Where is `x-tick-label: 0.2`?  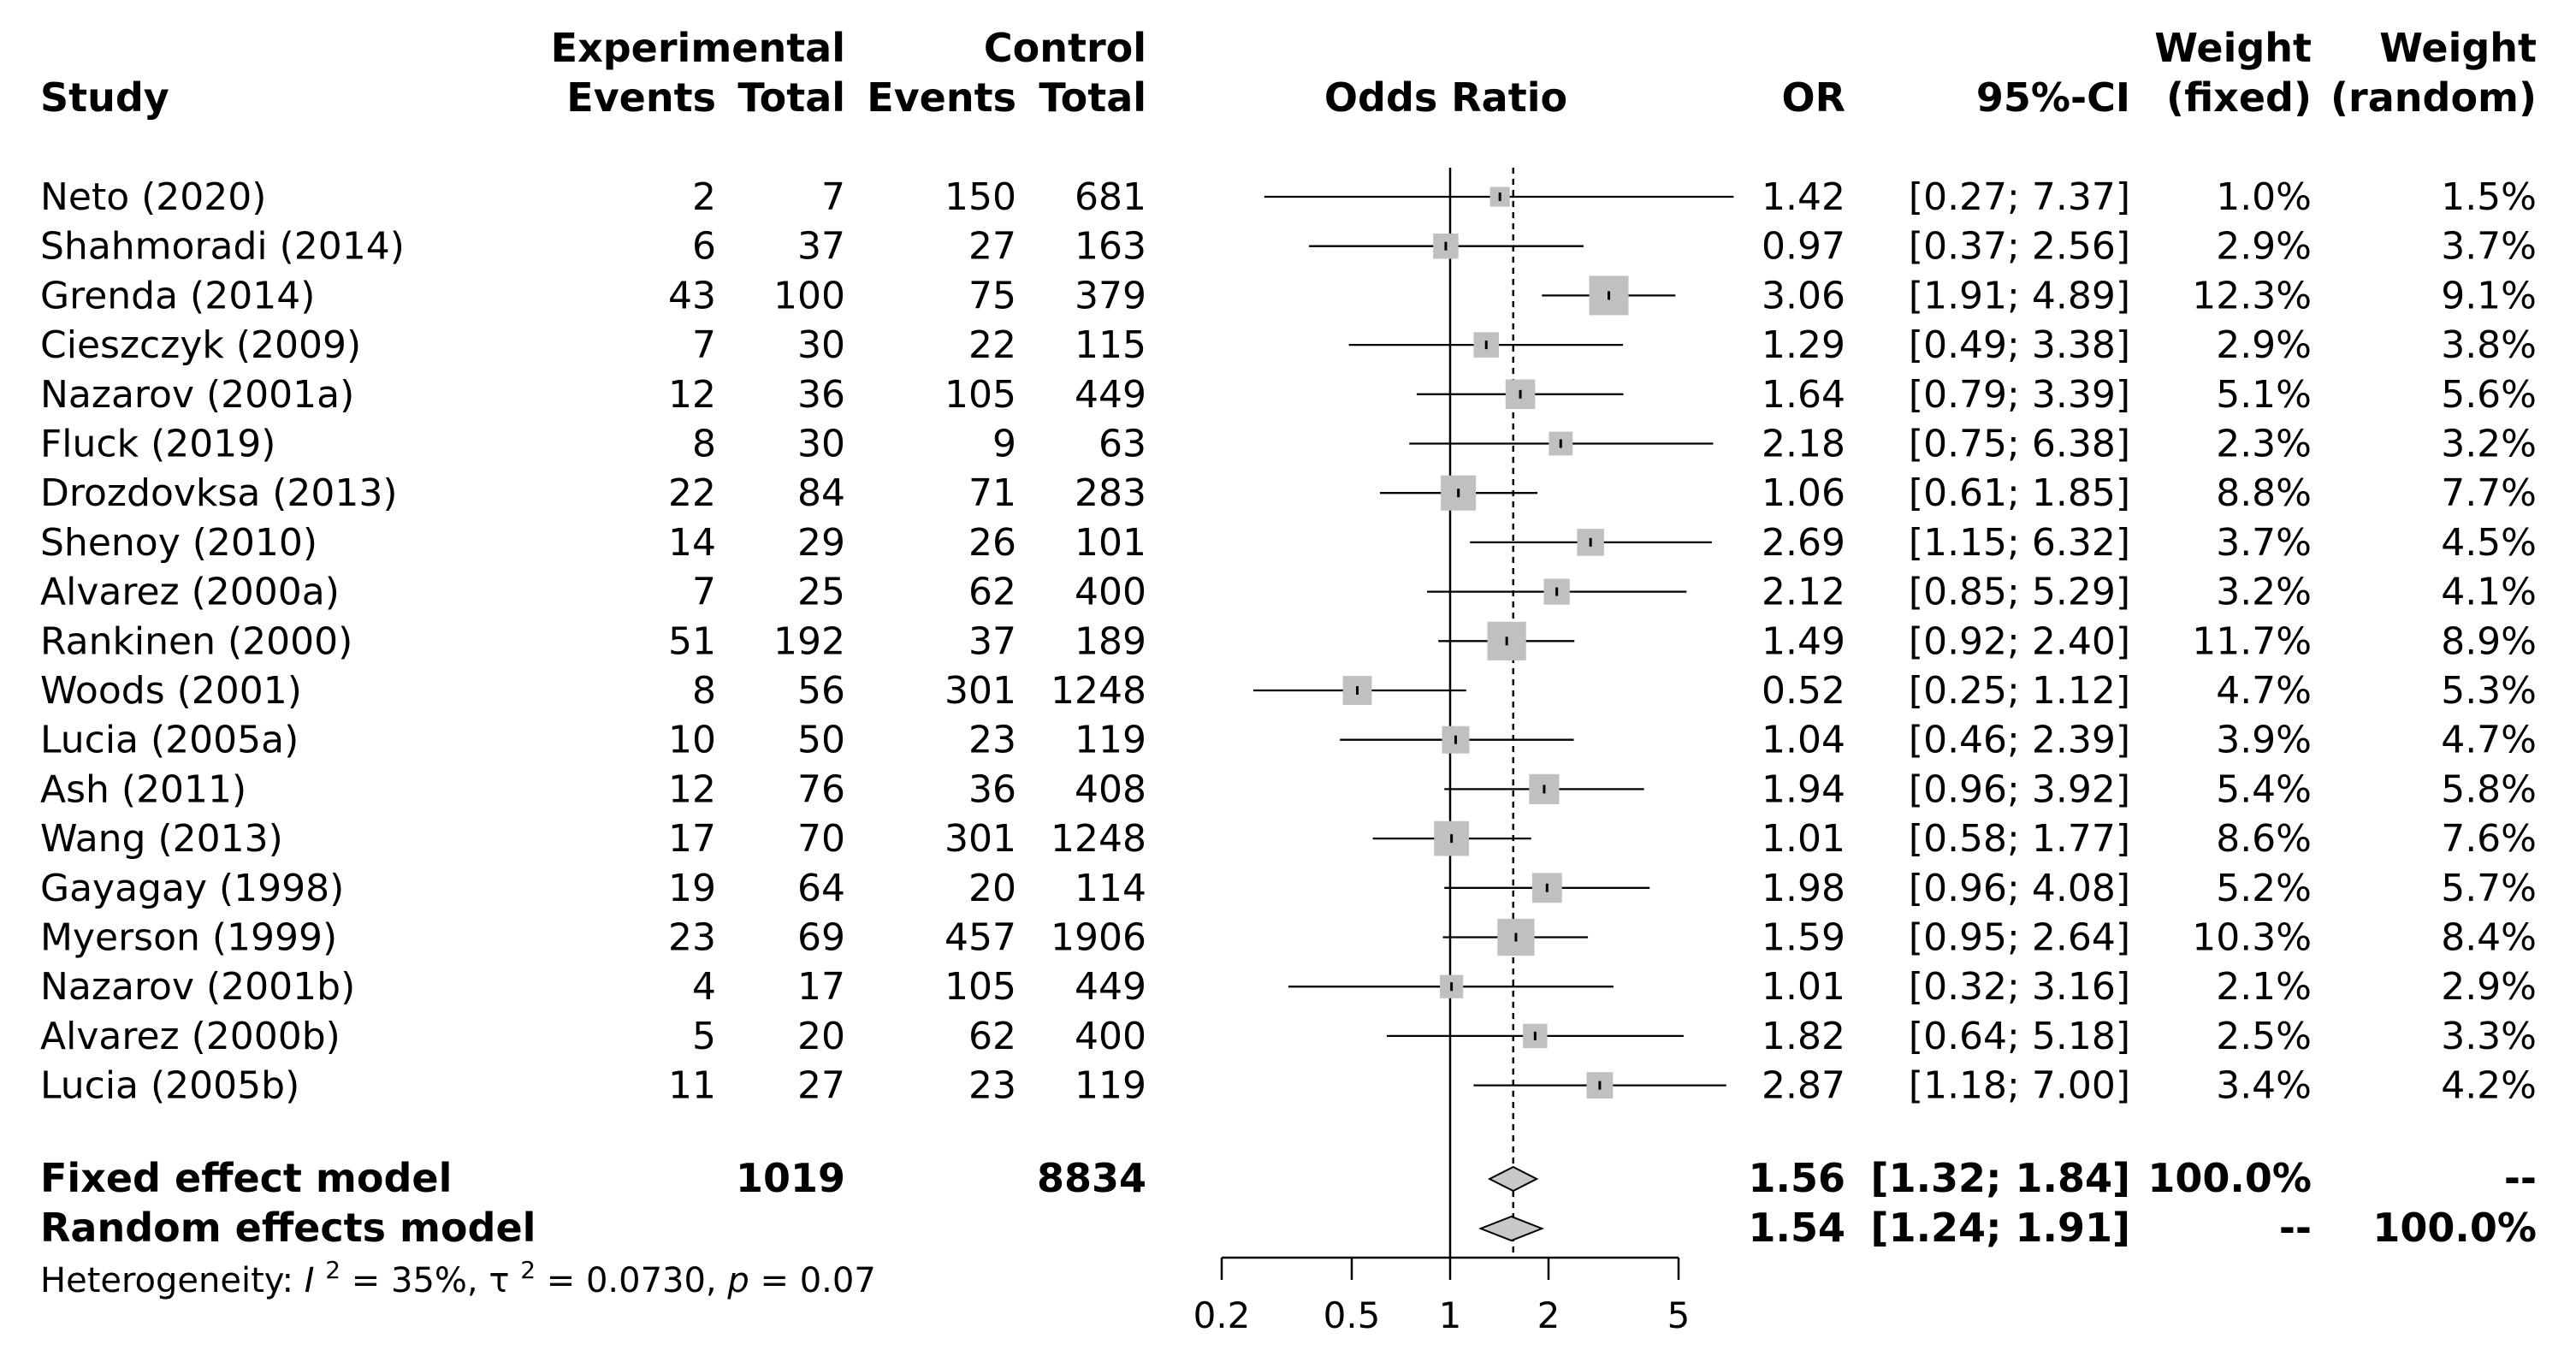
x-tick-label: 0.2 is located at coordinates (1222, 1315).